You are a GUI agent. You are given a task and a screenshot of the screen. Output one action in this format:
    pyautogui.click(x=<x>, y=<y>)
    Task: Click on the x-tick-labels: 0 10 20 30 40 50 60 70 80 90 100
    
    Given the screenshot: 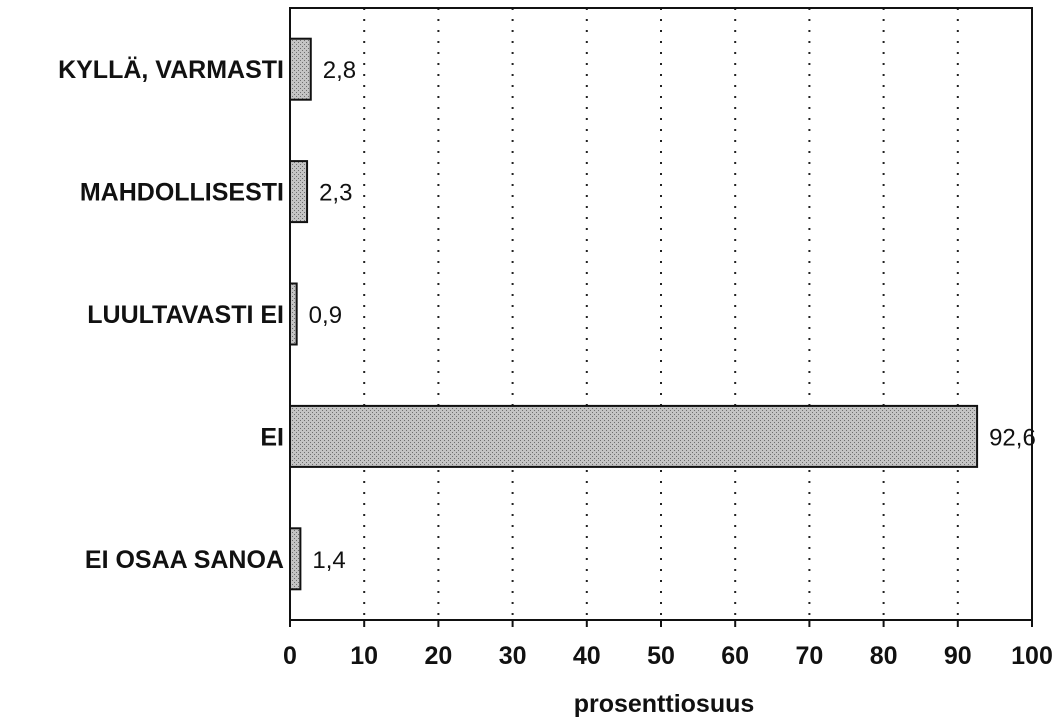 What is the action you would take?
    pyautogui.click(x=668, y=656)
    